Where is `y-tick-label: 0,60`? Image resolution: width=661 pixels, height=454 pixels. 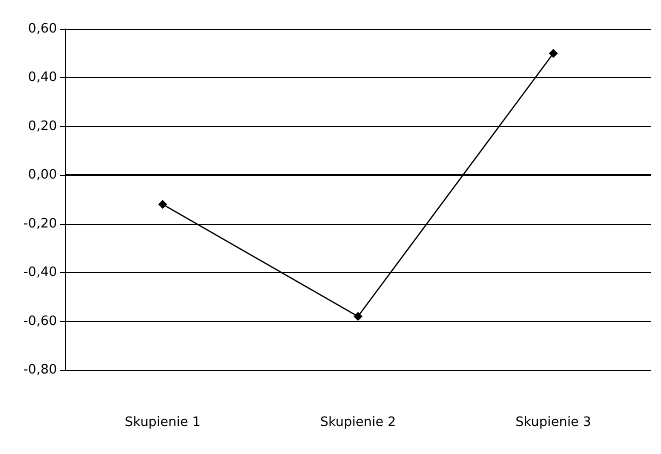
y-tick-label: 0,60 is located at coordinates (42, 29).